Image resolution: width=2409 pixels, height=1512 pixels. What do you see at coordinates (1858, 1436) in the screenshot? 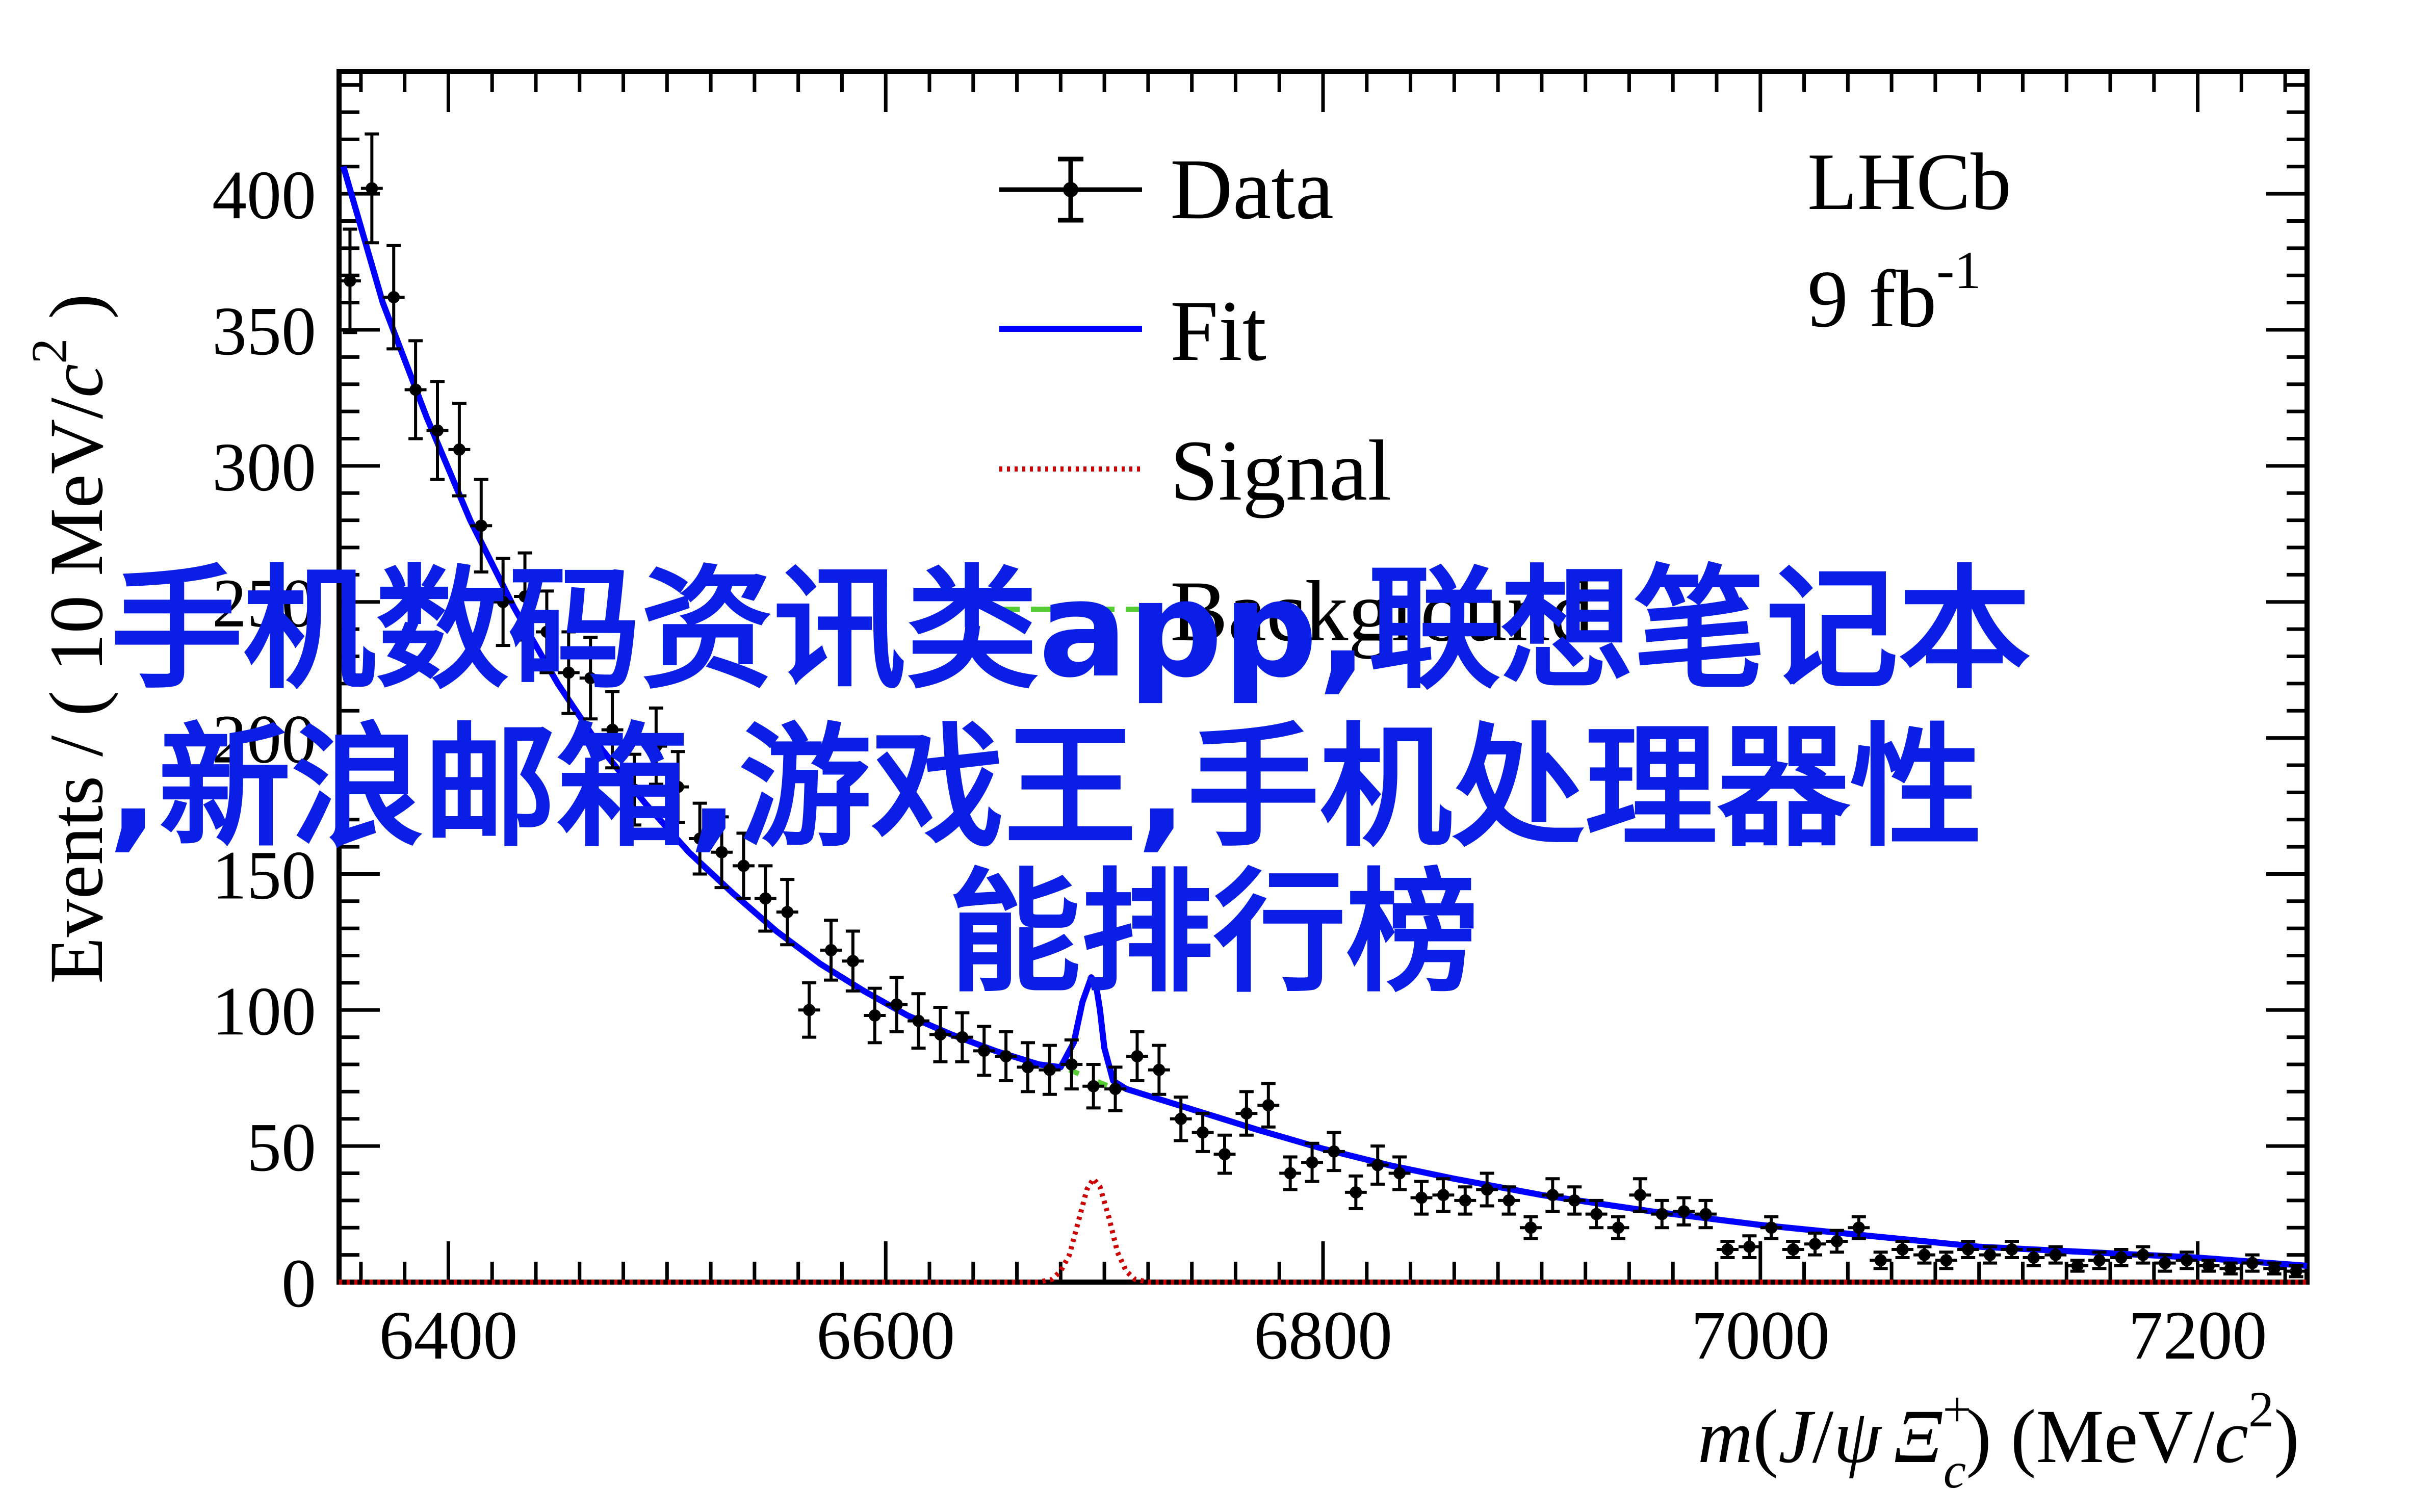
I see `x-title-psi: ψ` at bounding box center [1858, 1436].